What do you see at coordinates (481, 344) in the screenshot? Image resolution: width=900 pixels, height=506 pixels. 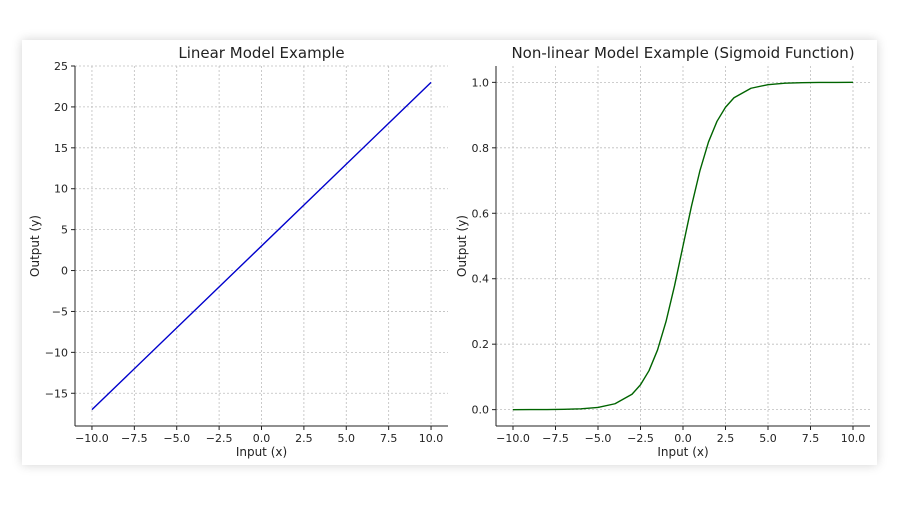 I see `y-tick-label: 0.2` at bounding box center [481, 344].